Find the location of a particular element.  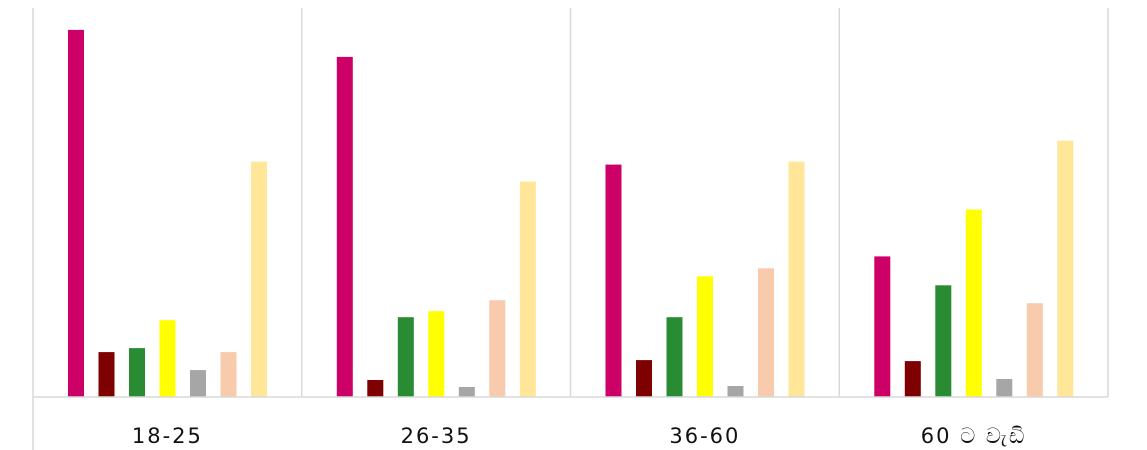

bar-series-3-60-ට-වැඩි is located at coordinates (943, 341).